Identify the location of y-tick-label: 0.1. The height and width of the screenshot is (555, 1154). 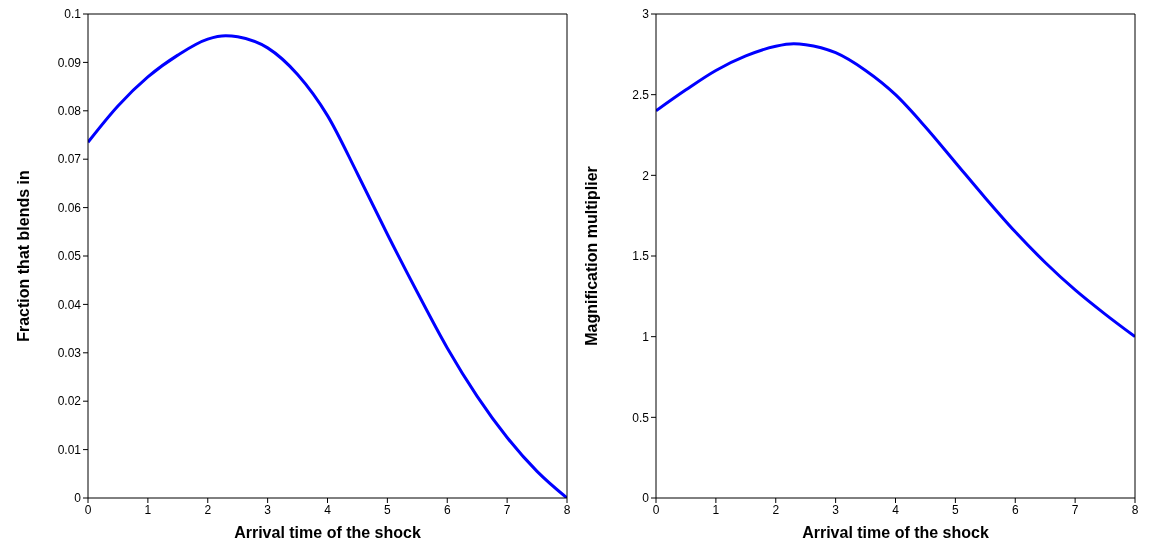
(73, 14).